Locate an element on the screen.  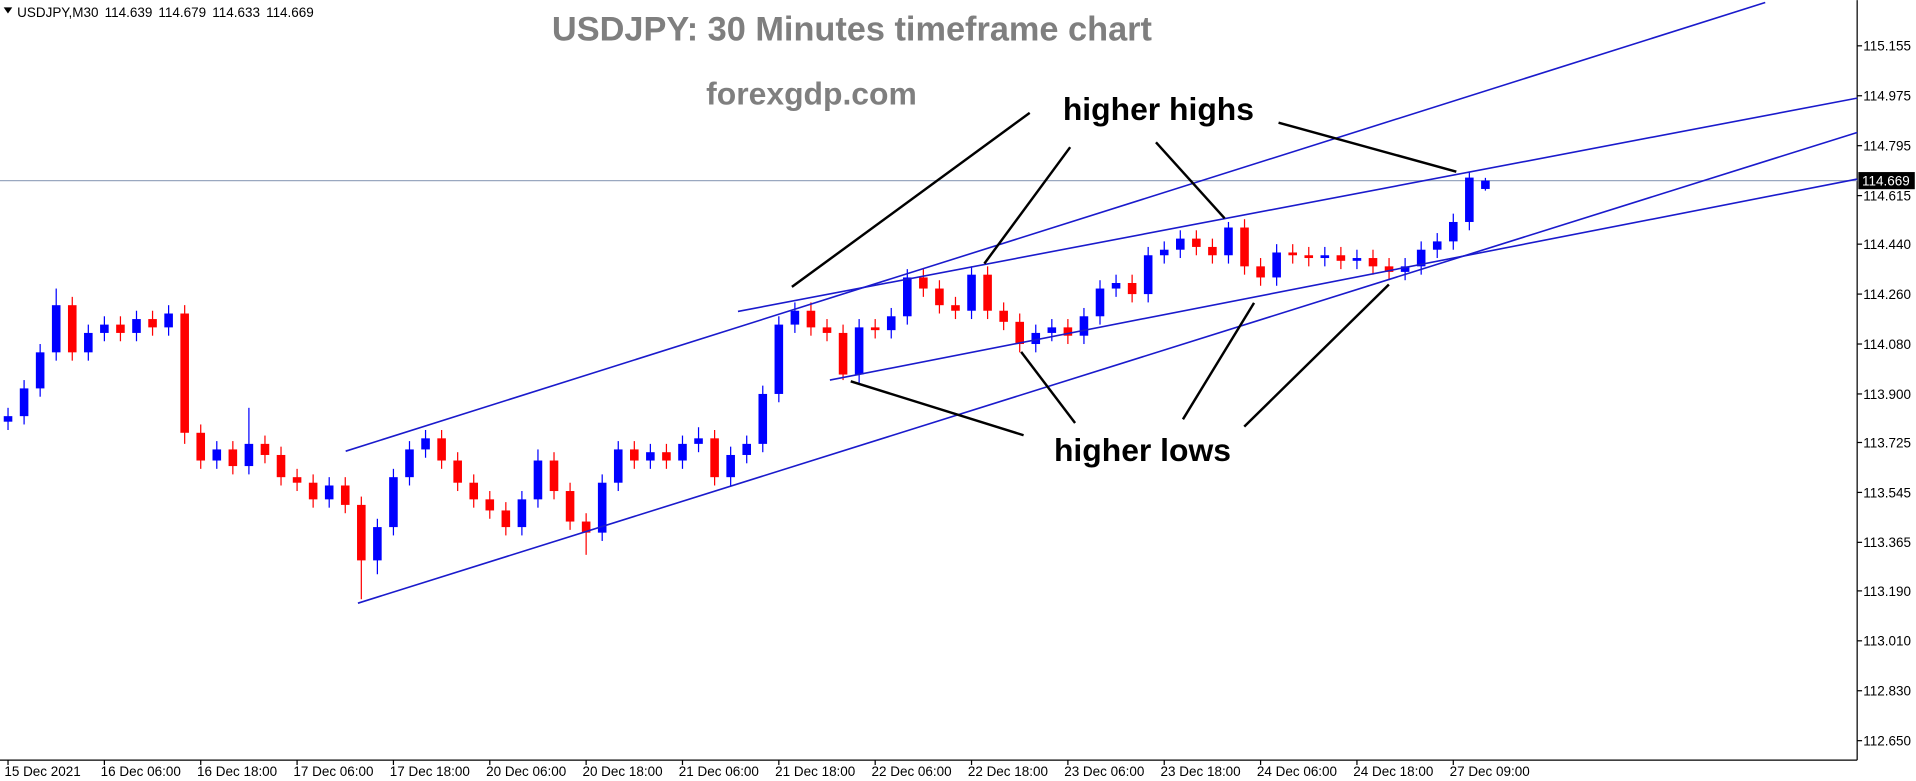
y-tick-label: 114.795 is located at coordinates (1887, 146).